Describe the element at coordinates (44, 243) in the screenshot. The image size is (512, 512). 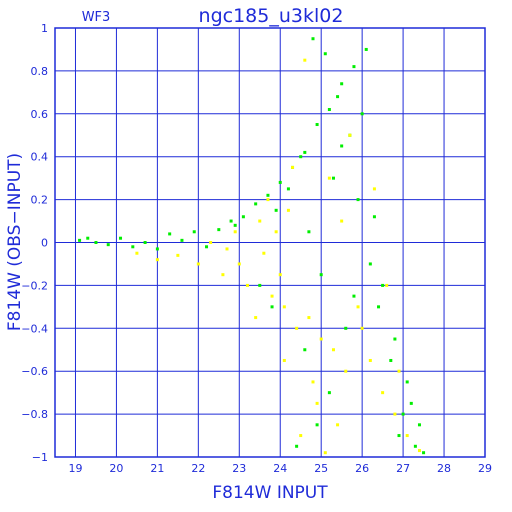
I see `y-tick-label: 0` at that location.